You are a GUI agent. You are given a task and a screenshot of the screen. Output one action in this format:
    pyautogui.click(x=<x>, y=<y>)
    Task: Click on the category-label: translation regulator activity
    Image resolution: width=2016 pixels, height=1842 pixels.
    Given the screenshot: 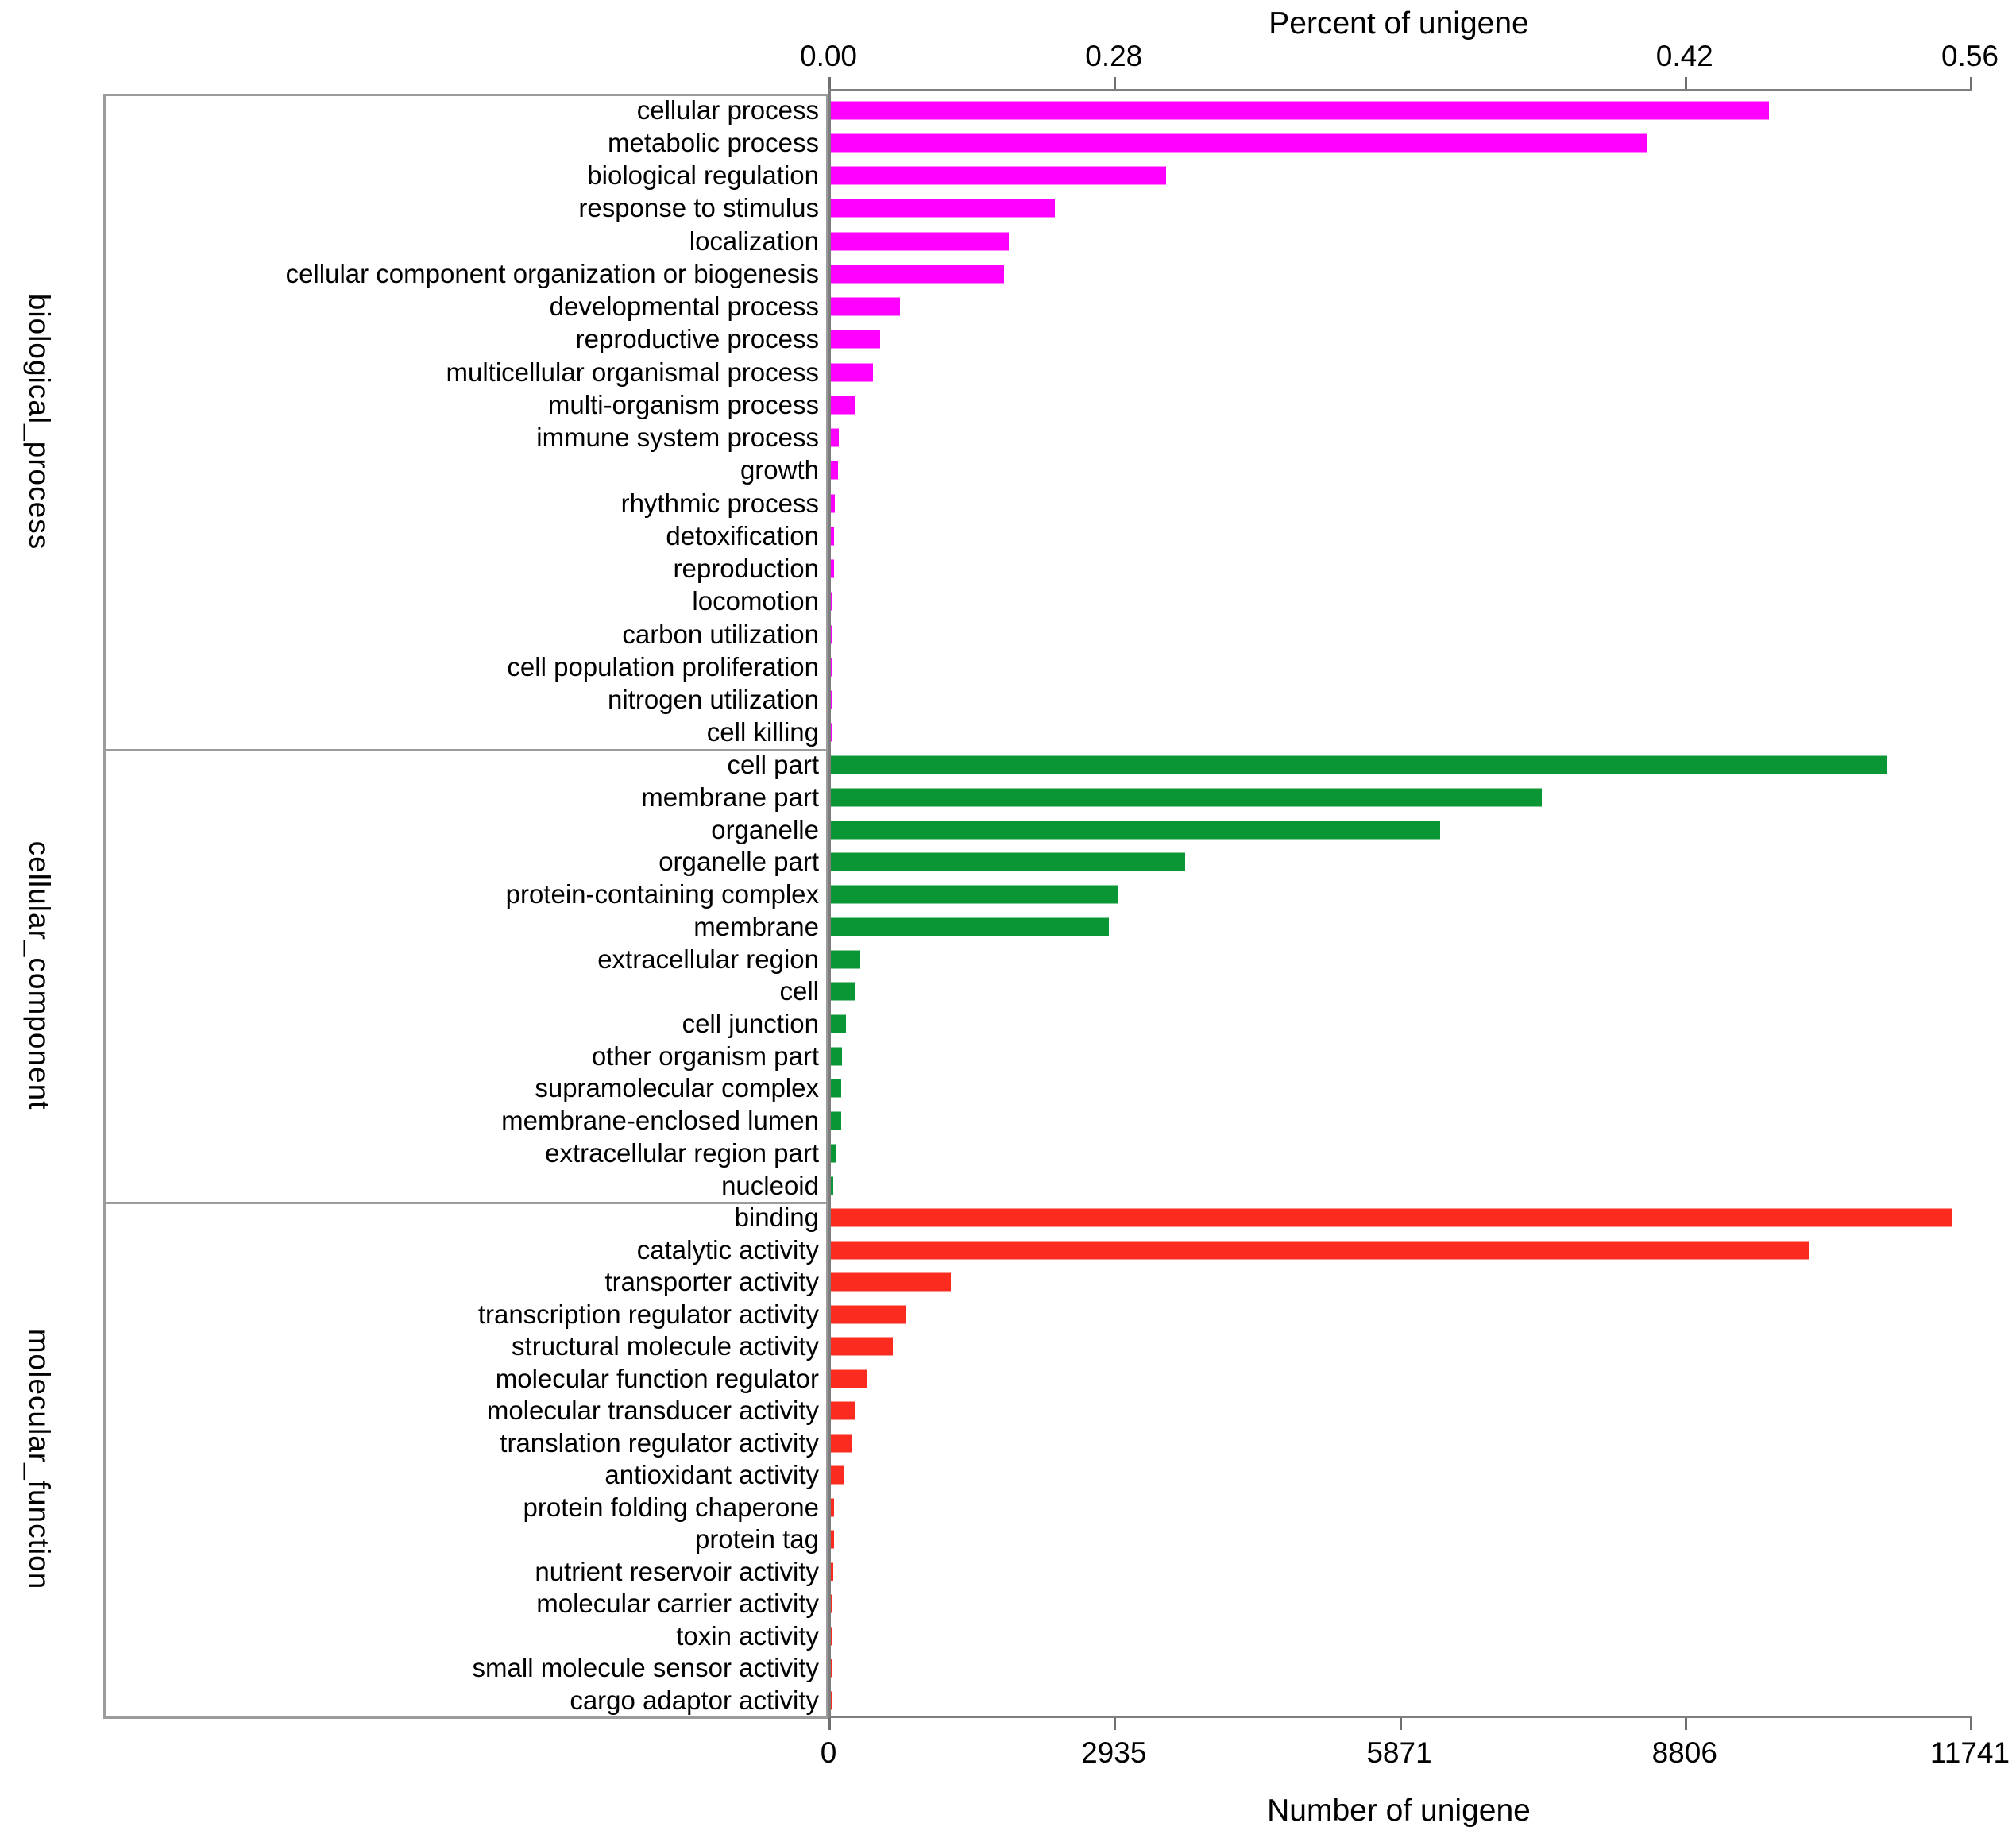 What is the action you would take?
    pyautogui.click(x=659, y=1442)
    